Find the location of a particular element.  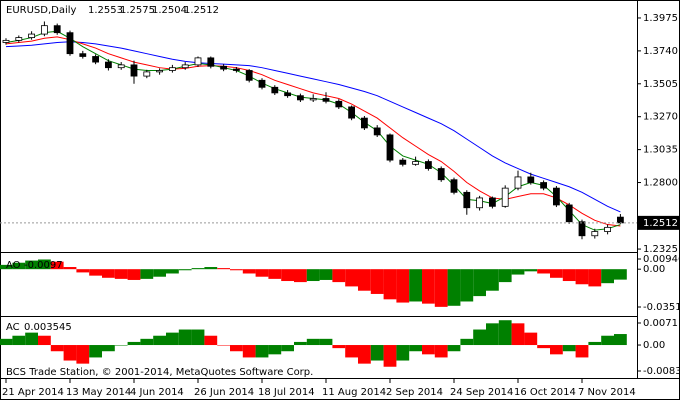

y-tick-label: 0.00 is located at coordinates (654, 345).